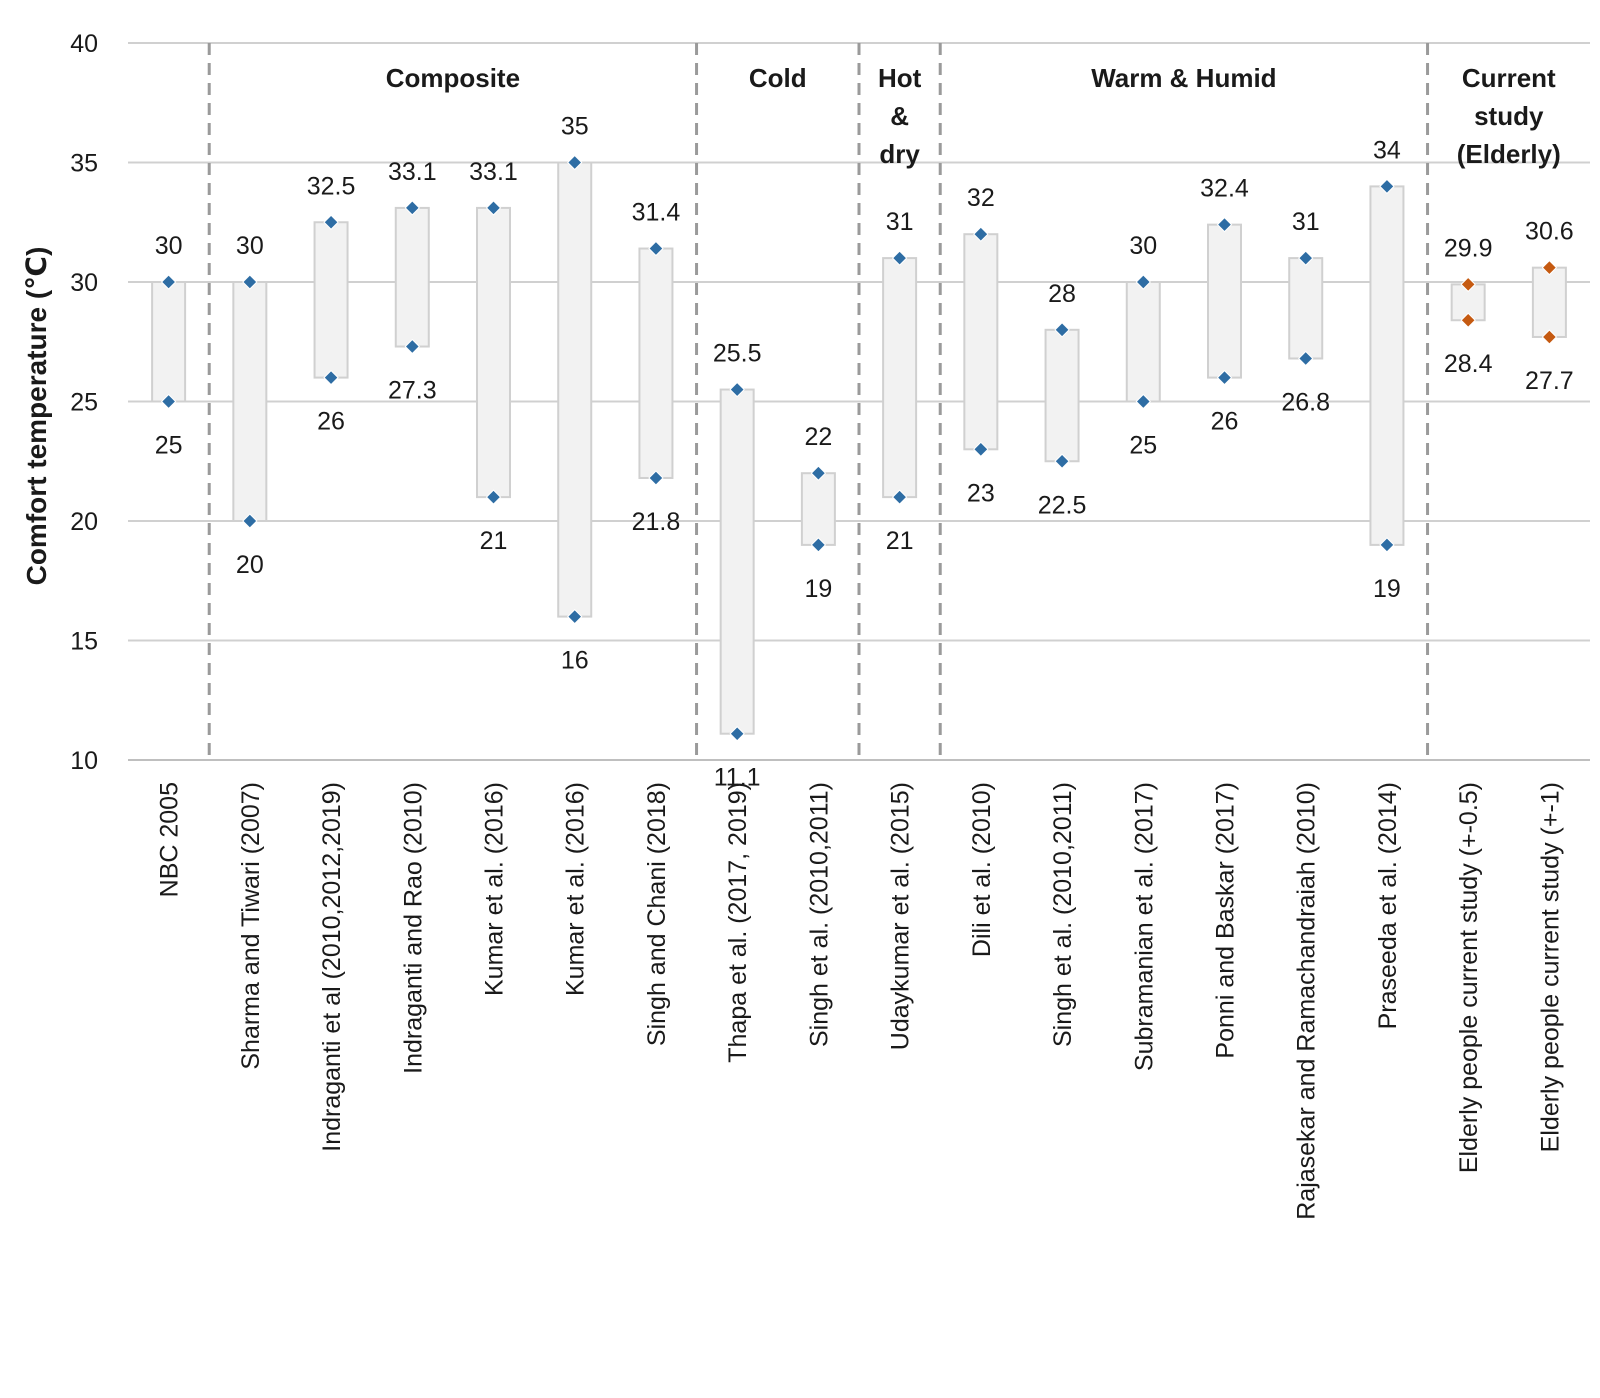  Describe the element at coordinates (84, 283) in the screenshot. I see `y-tick-label: 30` at that location.